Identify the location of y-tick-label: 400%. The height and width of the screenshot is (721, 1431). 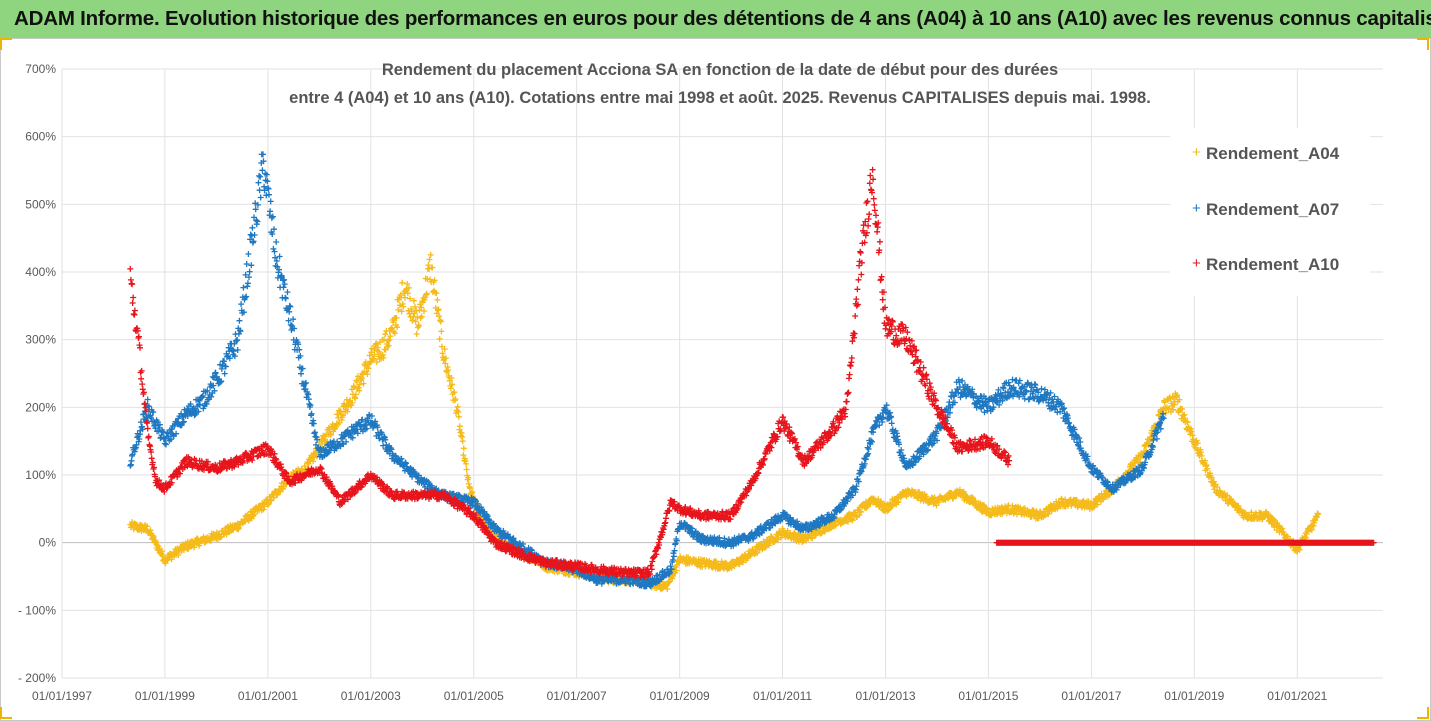
(40, 272).